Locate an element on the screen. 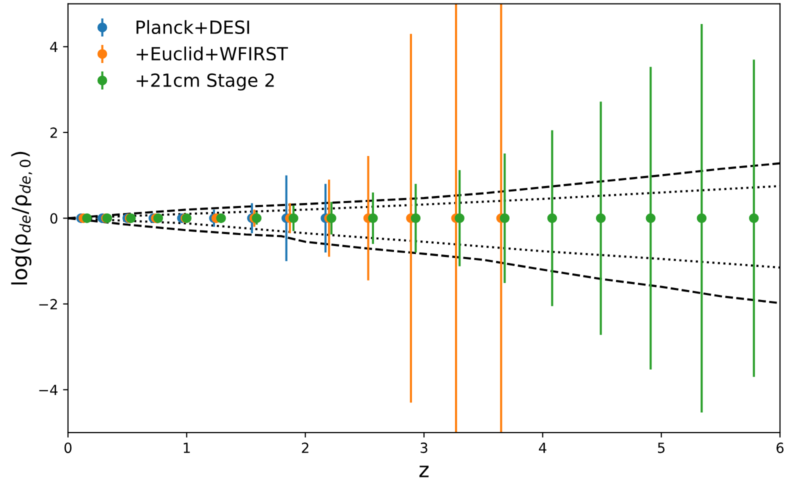  legend-label: +21cm Stage 2 is located at coordinates (205, 82).